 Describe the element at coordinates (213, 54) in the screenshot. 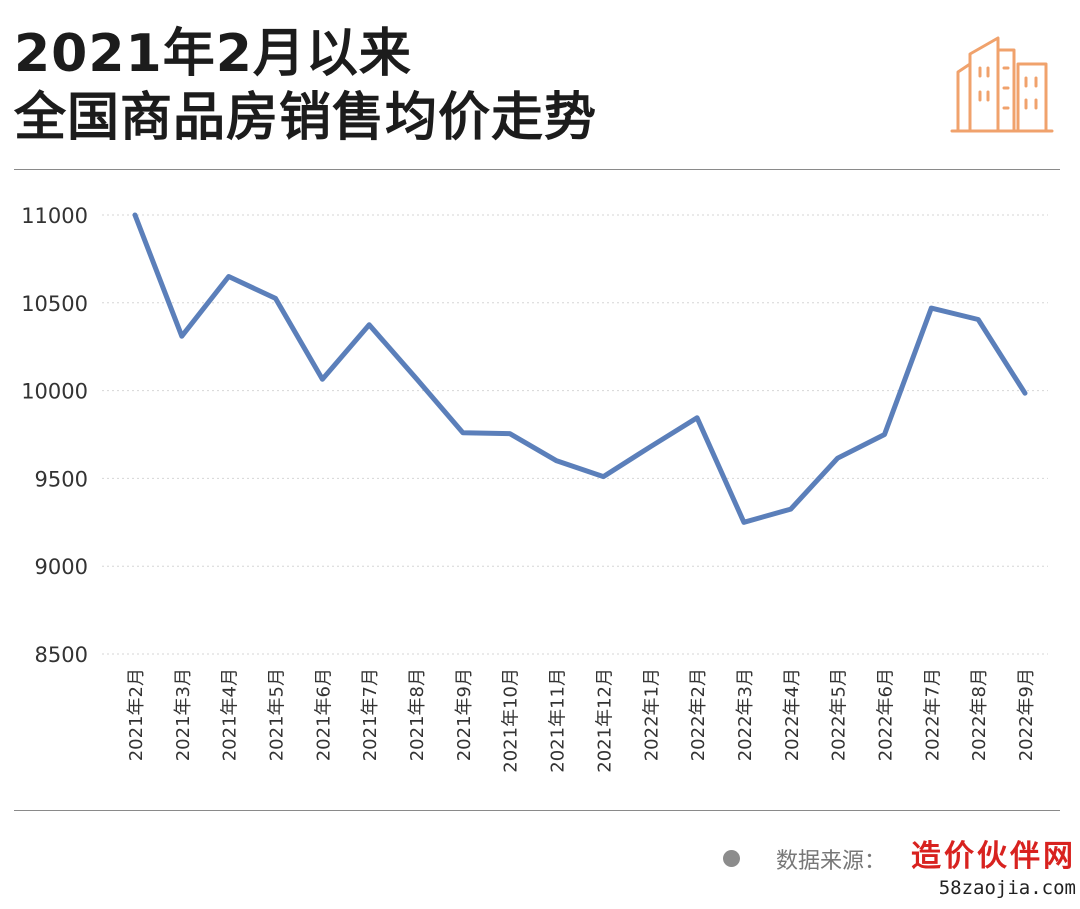

I see `title-line-1: 2021年2月以来` at that location.